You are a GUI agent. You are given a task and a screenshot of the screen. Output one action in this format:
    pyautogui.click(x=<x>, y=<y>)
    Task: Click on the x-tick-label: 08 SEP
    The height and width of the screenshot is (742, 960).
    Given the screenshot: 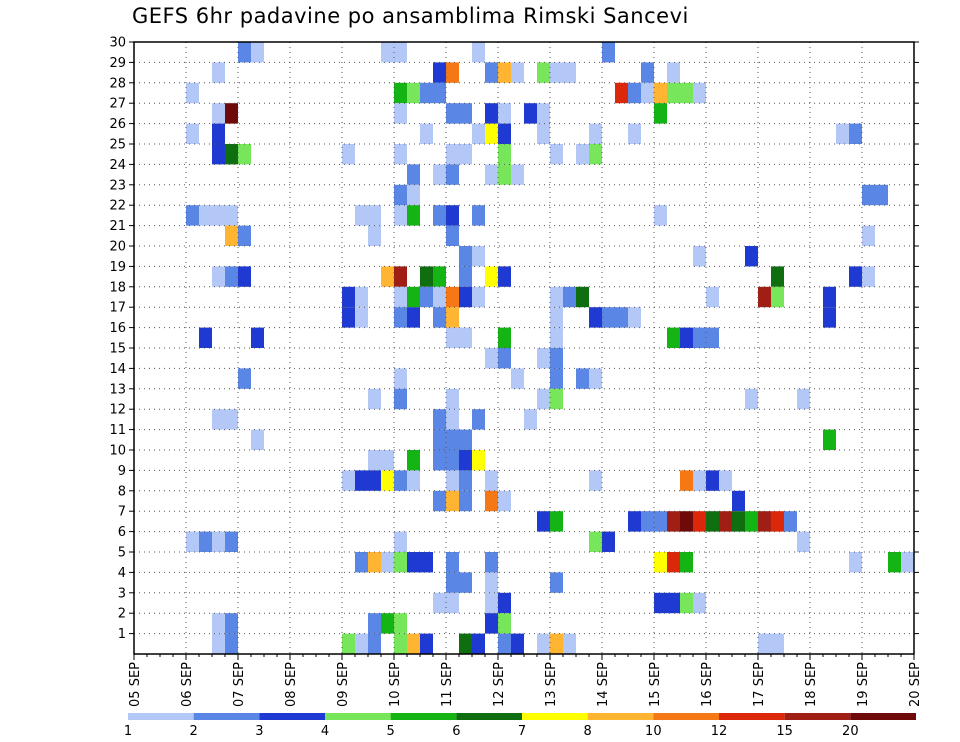 What is the action you would take?
    pyautogui.click(x=291, y=684)
    